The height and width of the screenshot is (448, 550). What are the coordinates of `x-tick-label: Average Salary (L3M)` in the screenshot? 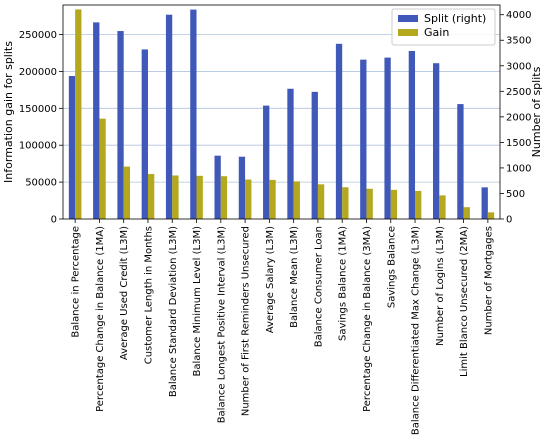 It's located at (270, 279).